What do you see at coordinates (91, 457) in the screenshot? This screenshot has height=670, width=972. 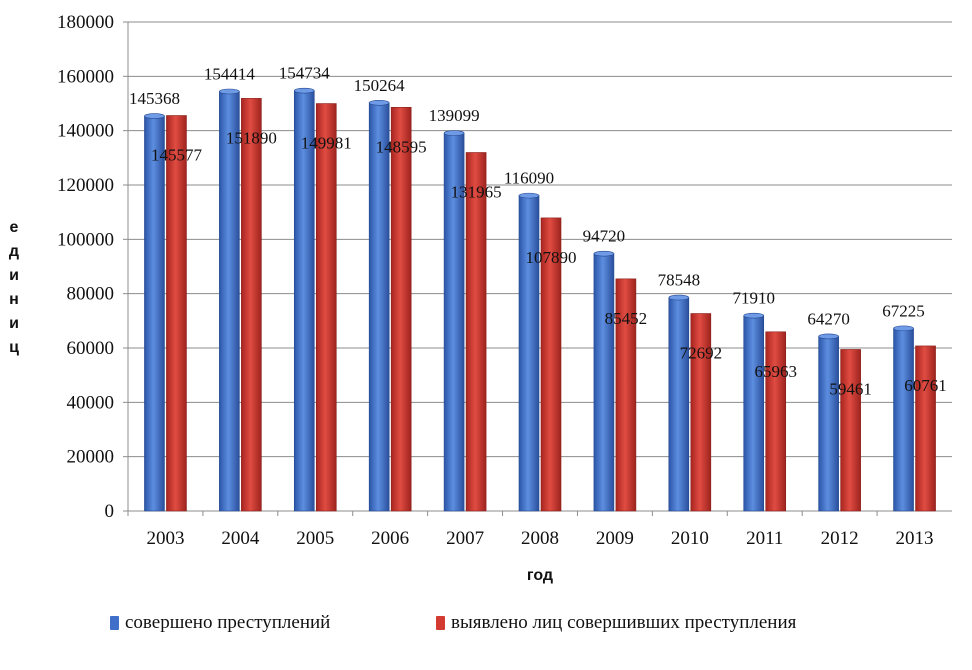 I see `y-tick-label: 20000` at bounding box center [91, 457].